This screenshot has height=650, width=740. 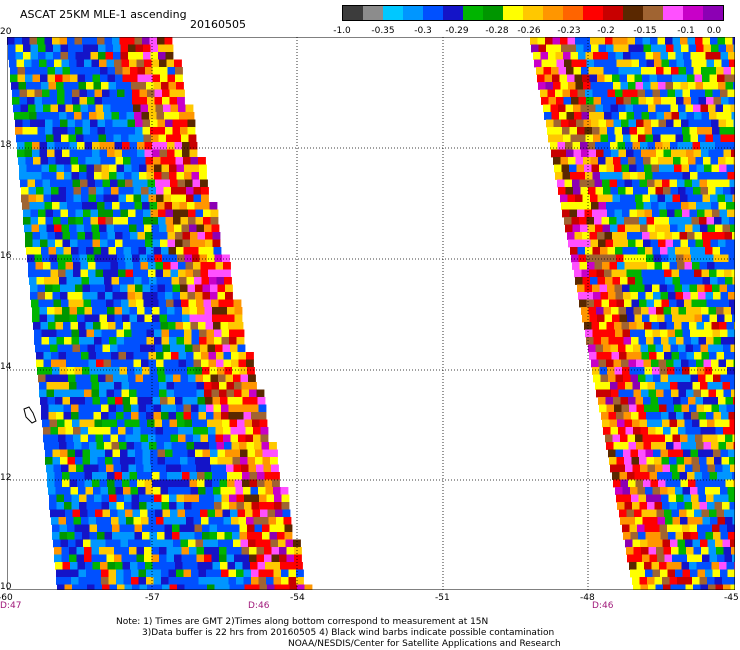 I want to click on y-tick-18: 18, so click(x=6, y=145).